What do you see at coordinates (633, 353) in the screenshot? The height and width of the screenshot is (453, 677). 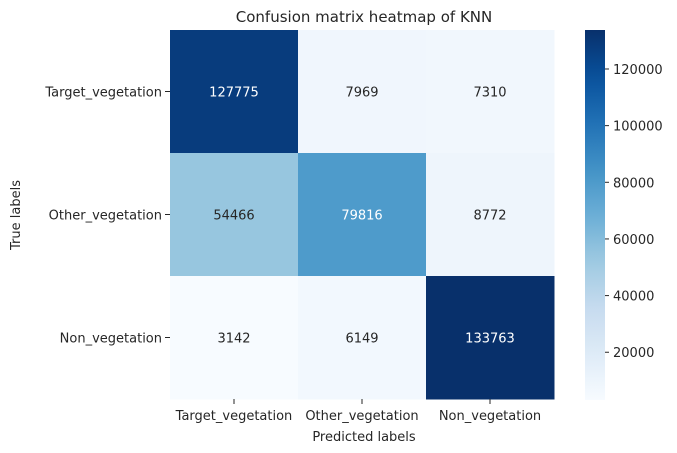 I see `colorbar-tick-label-0: 20000` at bounding box center [633, 353].